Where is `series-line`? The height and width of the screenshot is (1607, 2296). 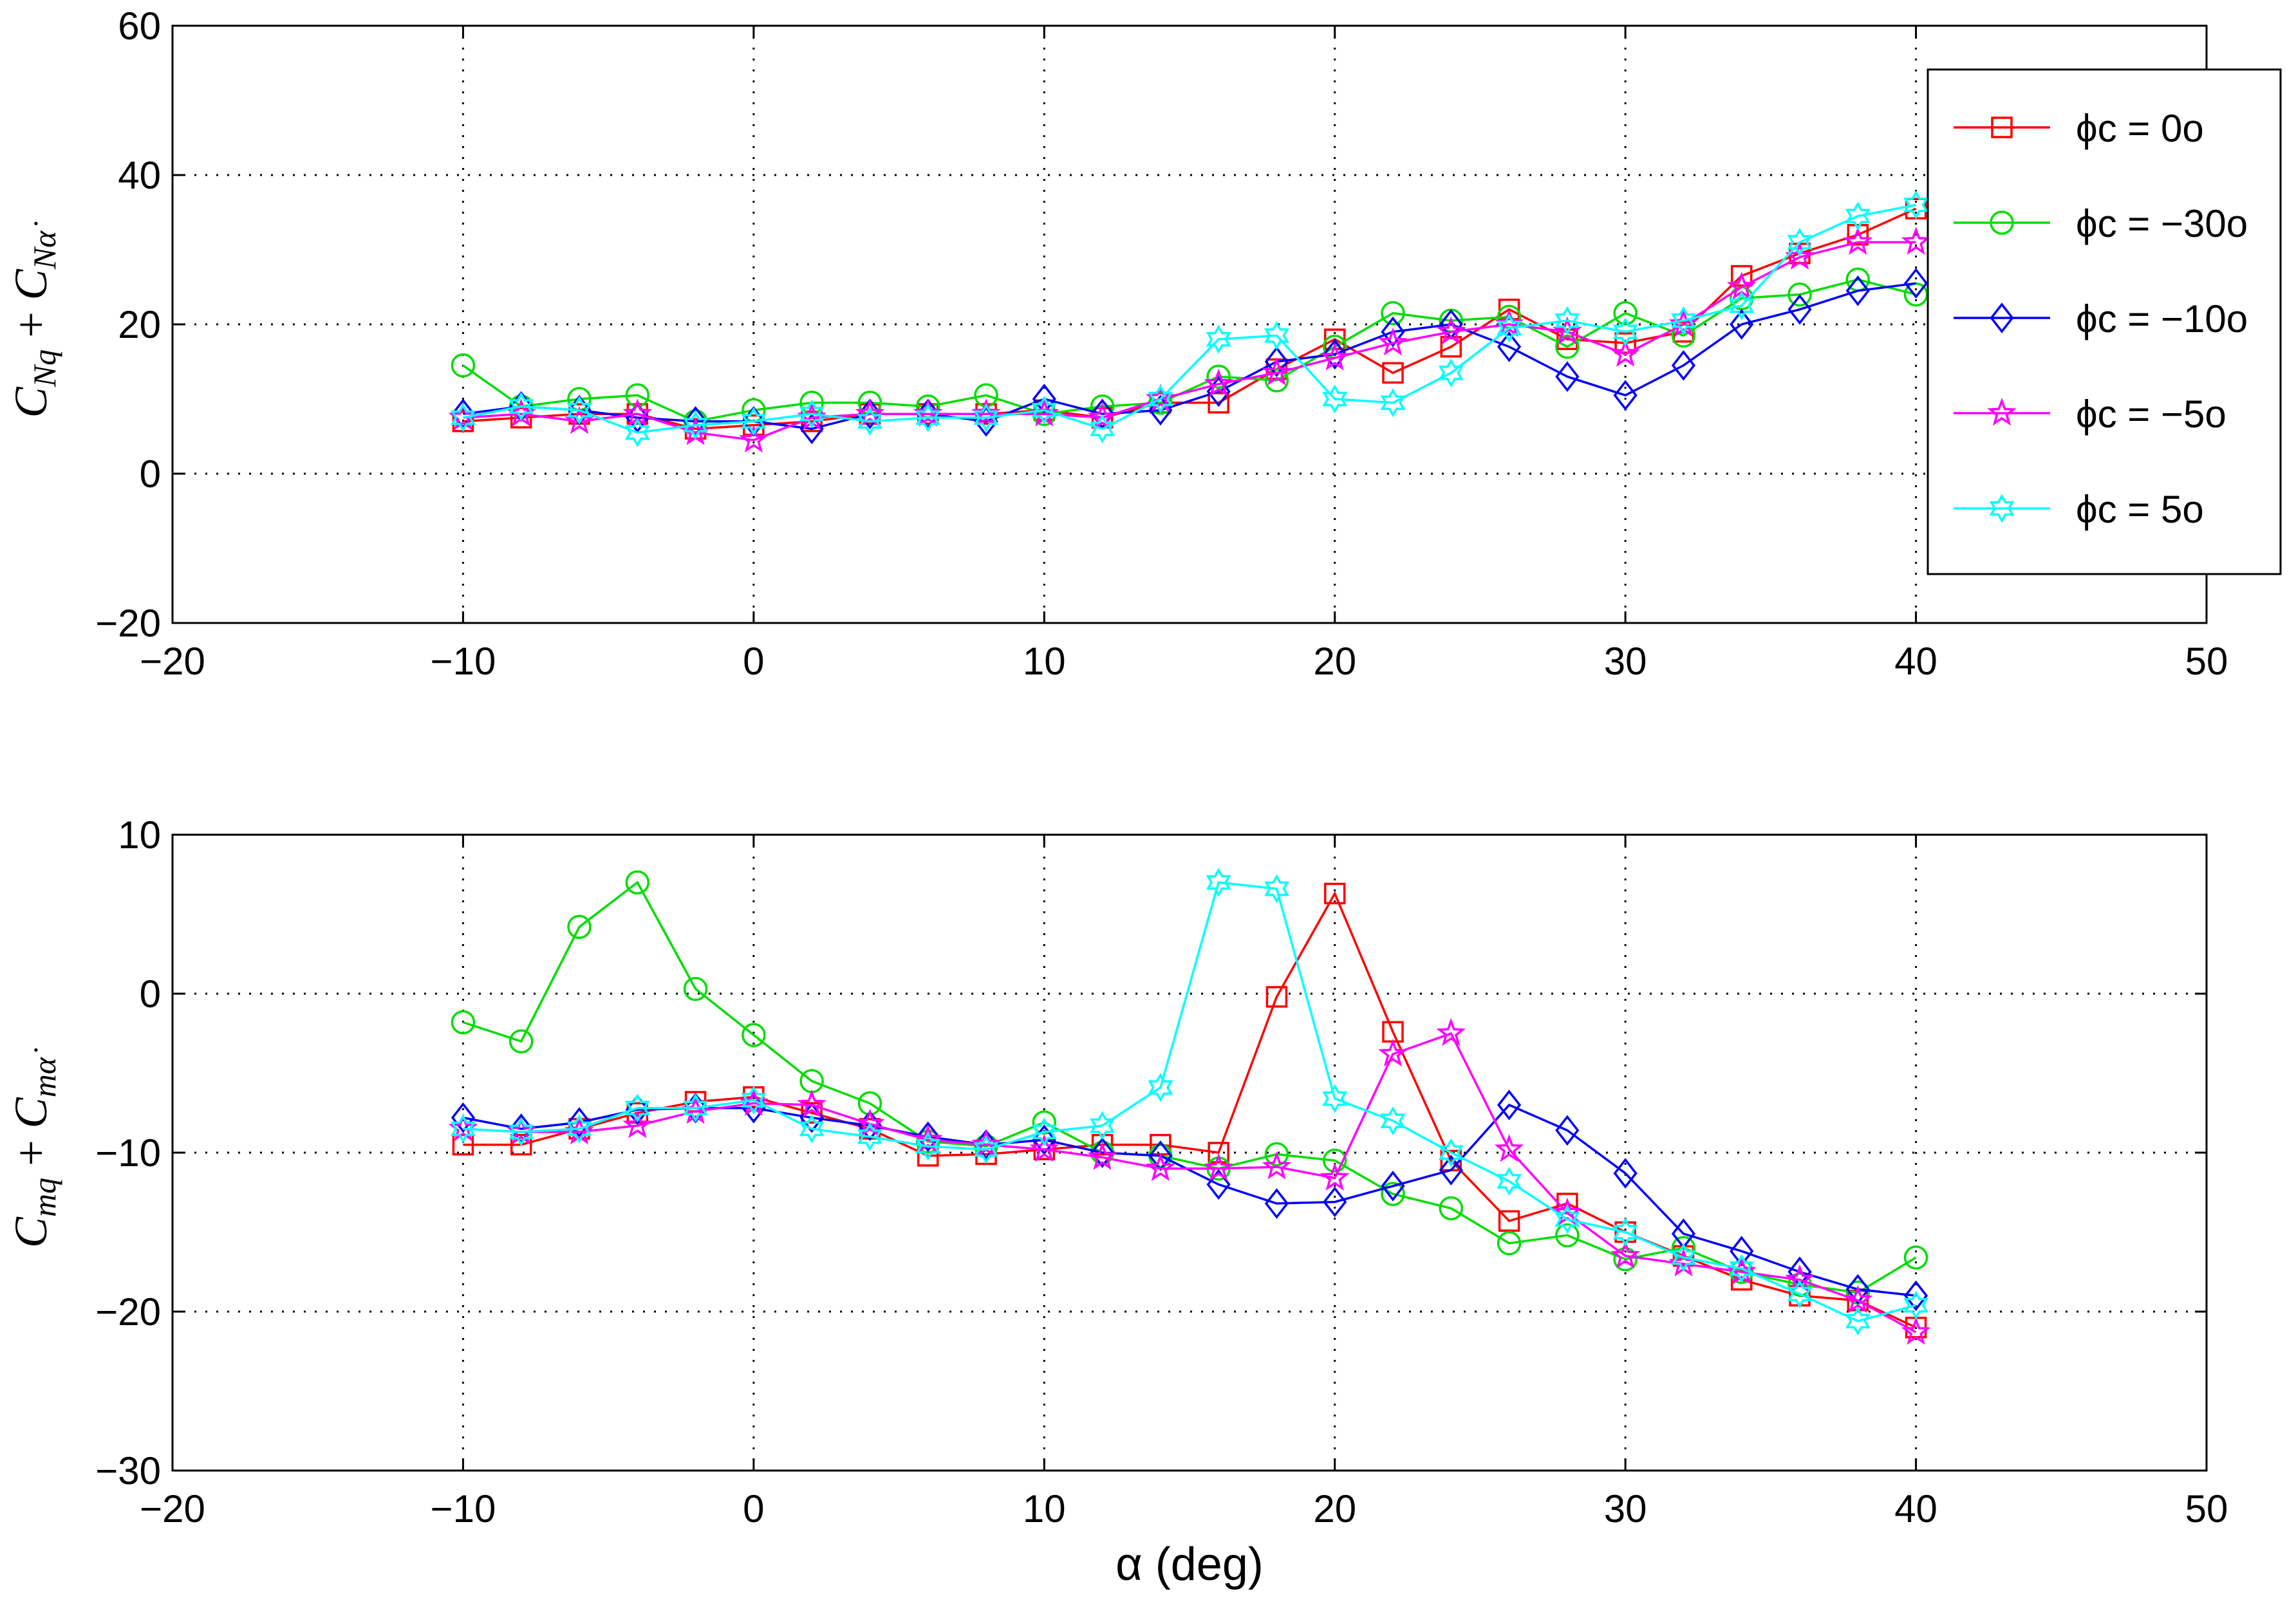 series-line is located at coordinates (1190, 1182).